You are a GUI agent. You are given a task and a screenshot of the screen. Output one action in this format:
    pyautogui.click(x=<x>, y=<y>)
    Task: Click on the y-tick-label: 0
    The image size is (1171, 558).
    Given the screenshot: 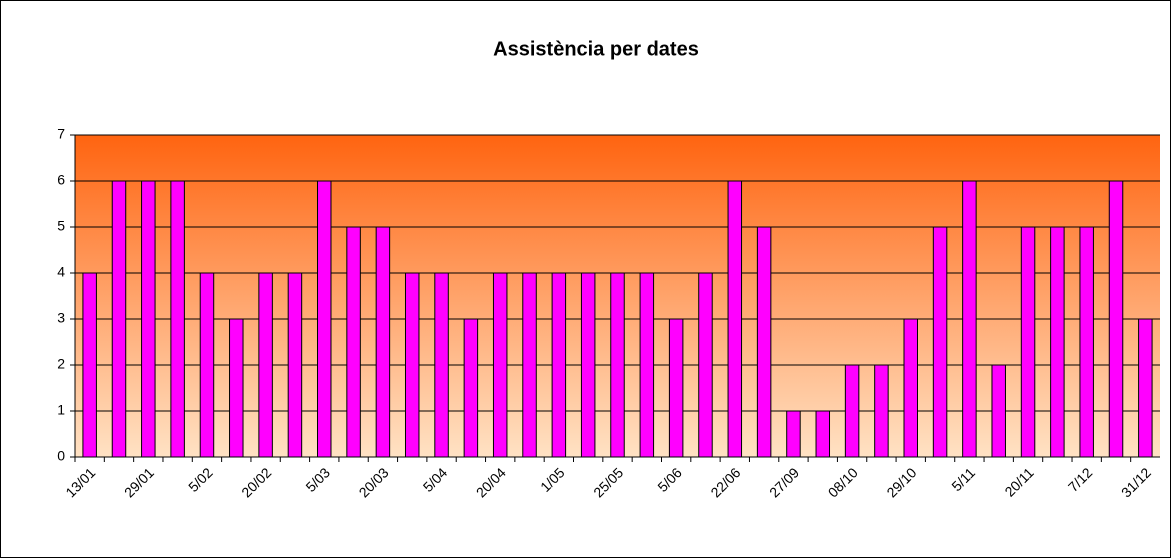 What is the action you would take?
    pyautogui.click(x=61, y=456)
    